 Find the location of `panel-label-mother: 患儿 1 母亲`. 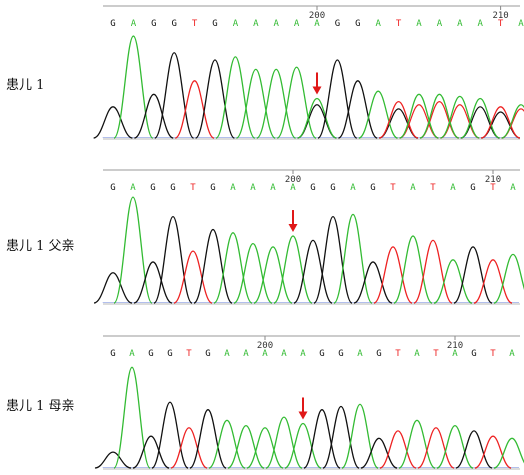

panel-label-mother: 患儿 1 母亲 is located at coordinates (40, 406).